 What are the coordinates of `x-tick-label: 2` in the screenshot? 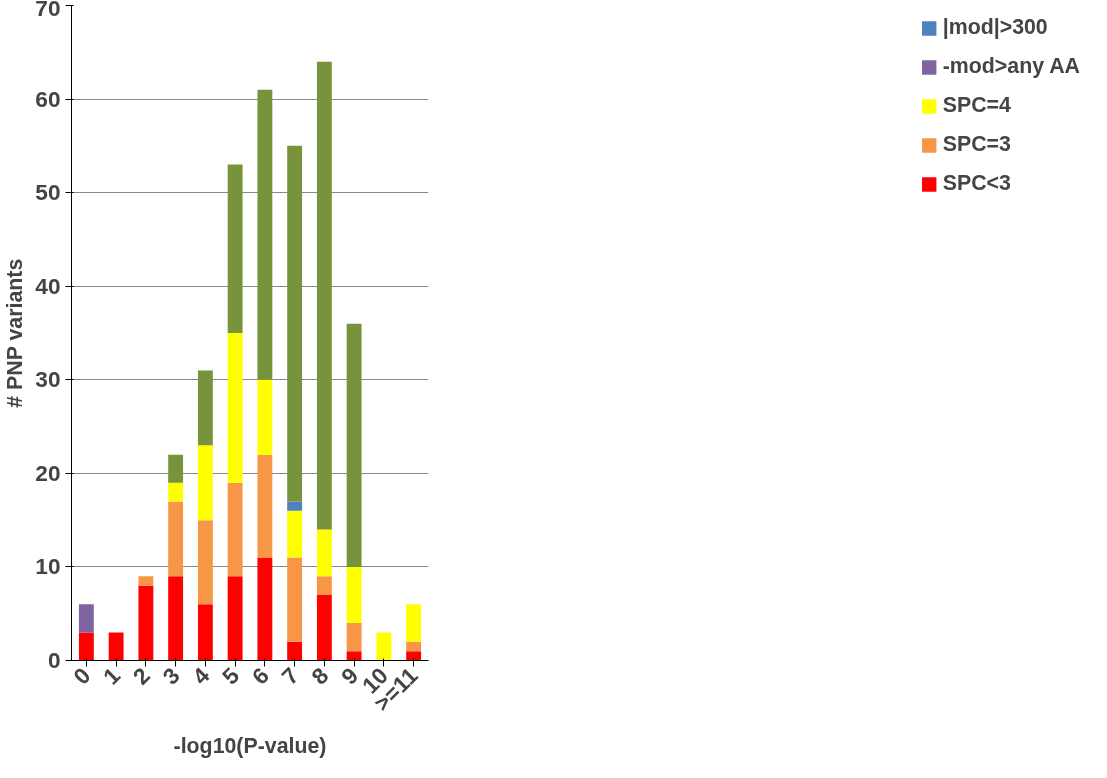 It's located at (141, 676).